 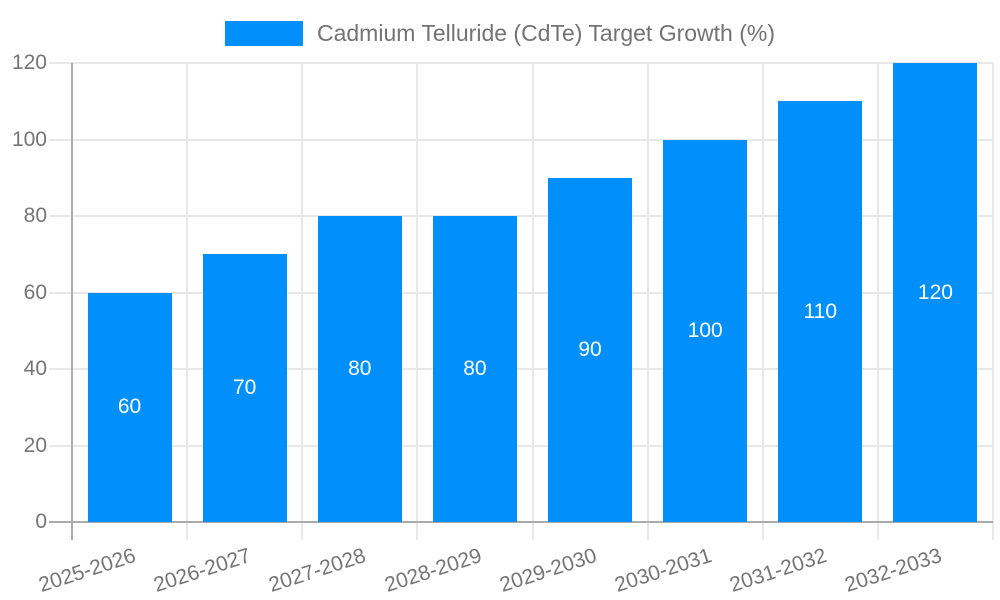 I want to click on x-axis-tick-label: 2028-2029, so click(x=433, y=570).